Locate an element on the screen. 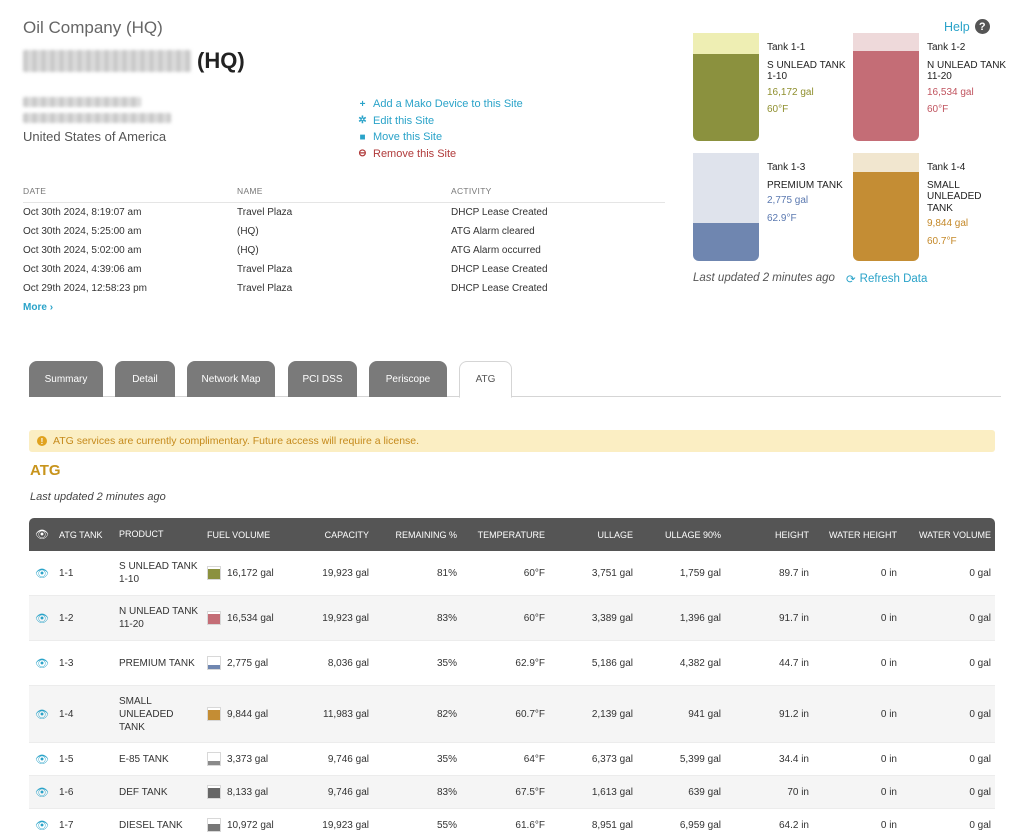  add-device-link: + Add a Mako Device to this Site is located at coordinates (441, 104).